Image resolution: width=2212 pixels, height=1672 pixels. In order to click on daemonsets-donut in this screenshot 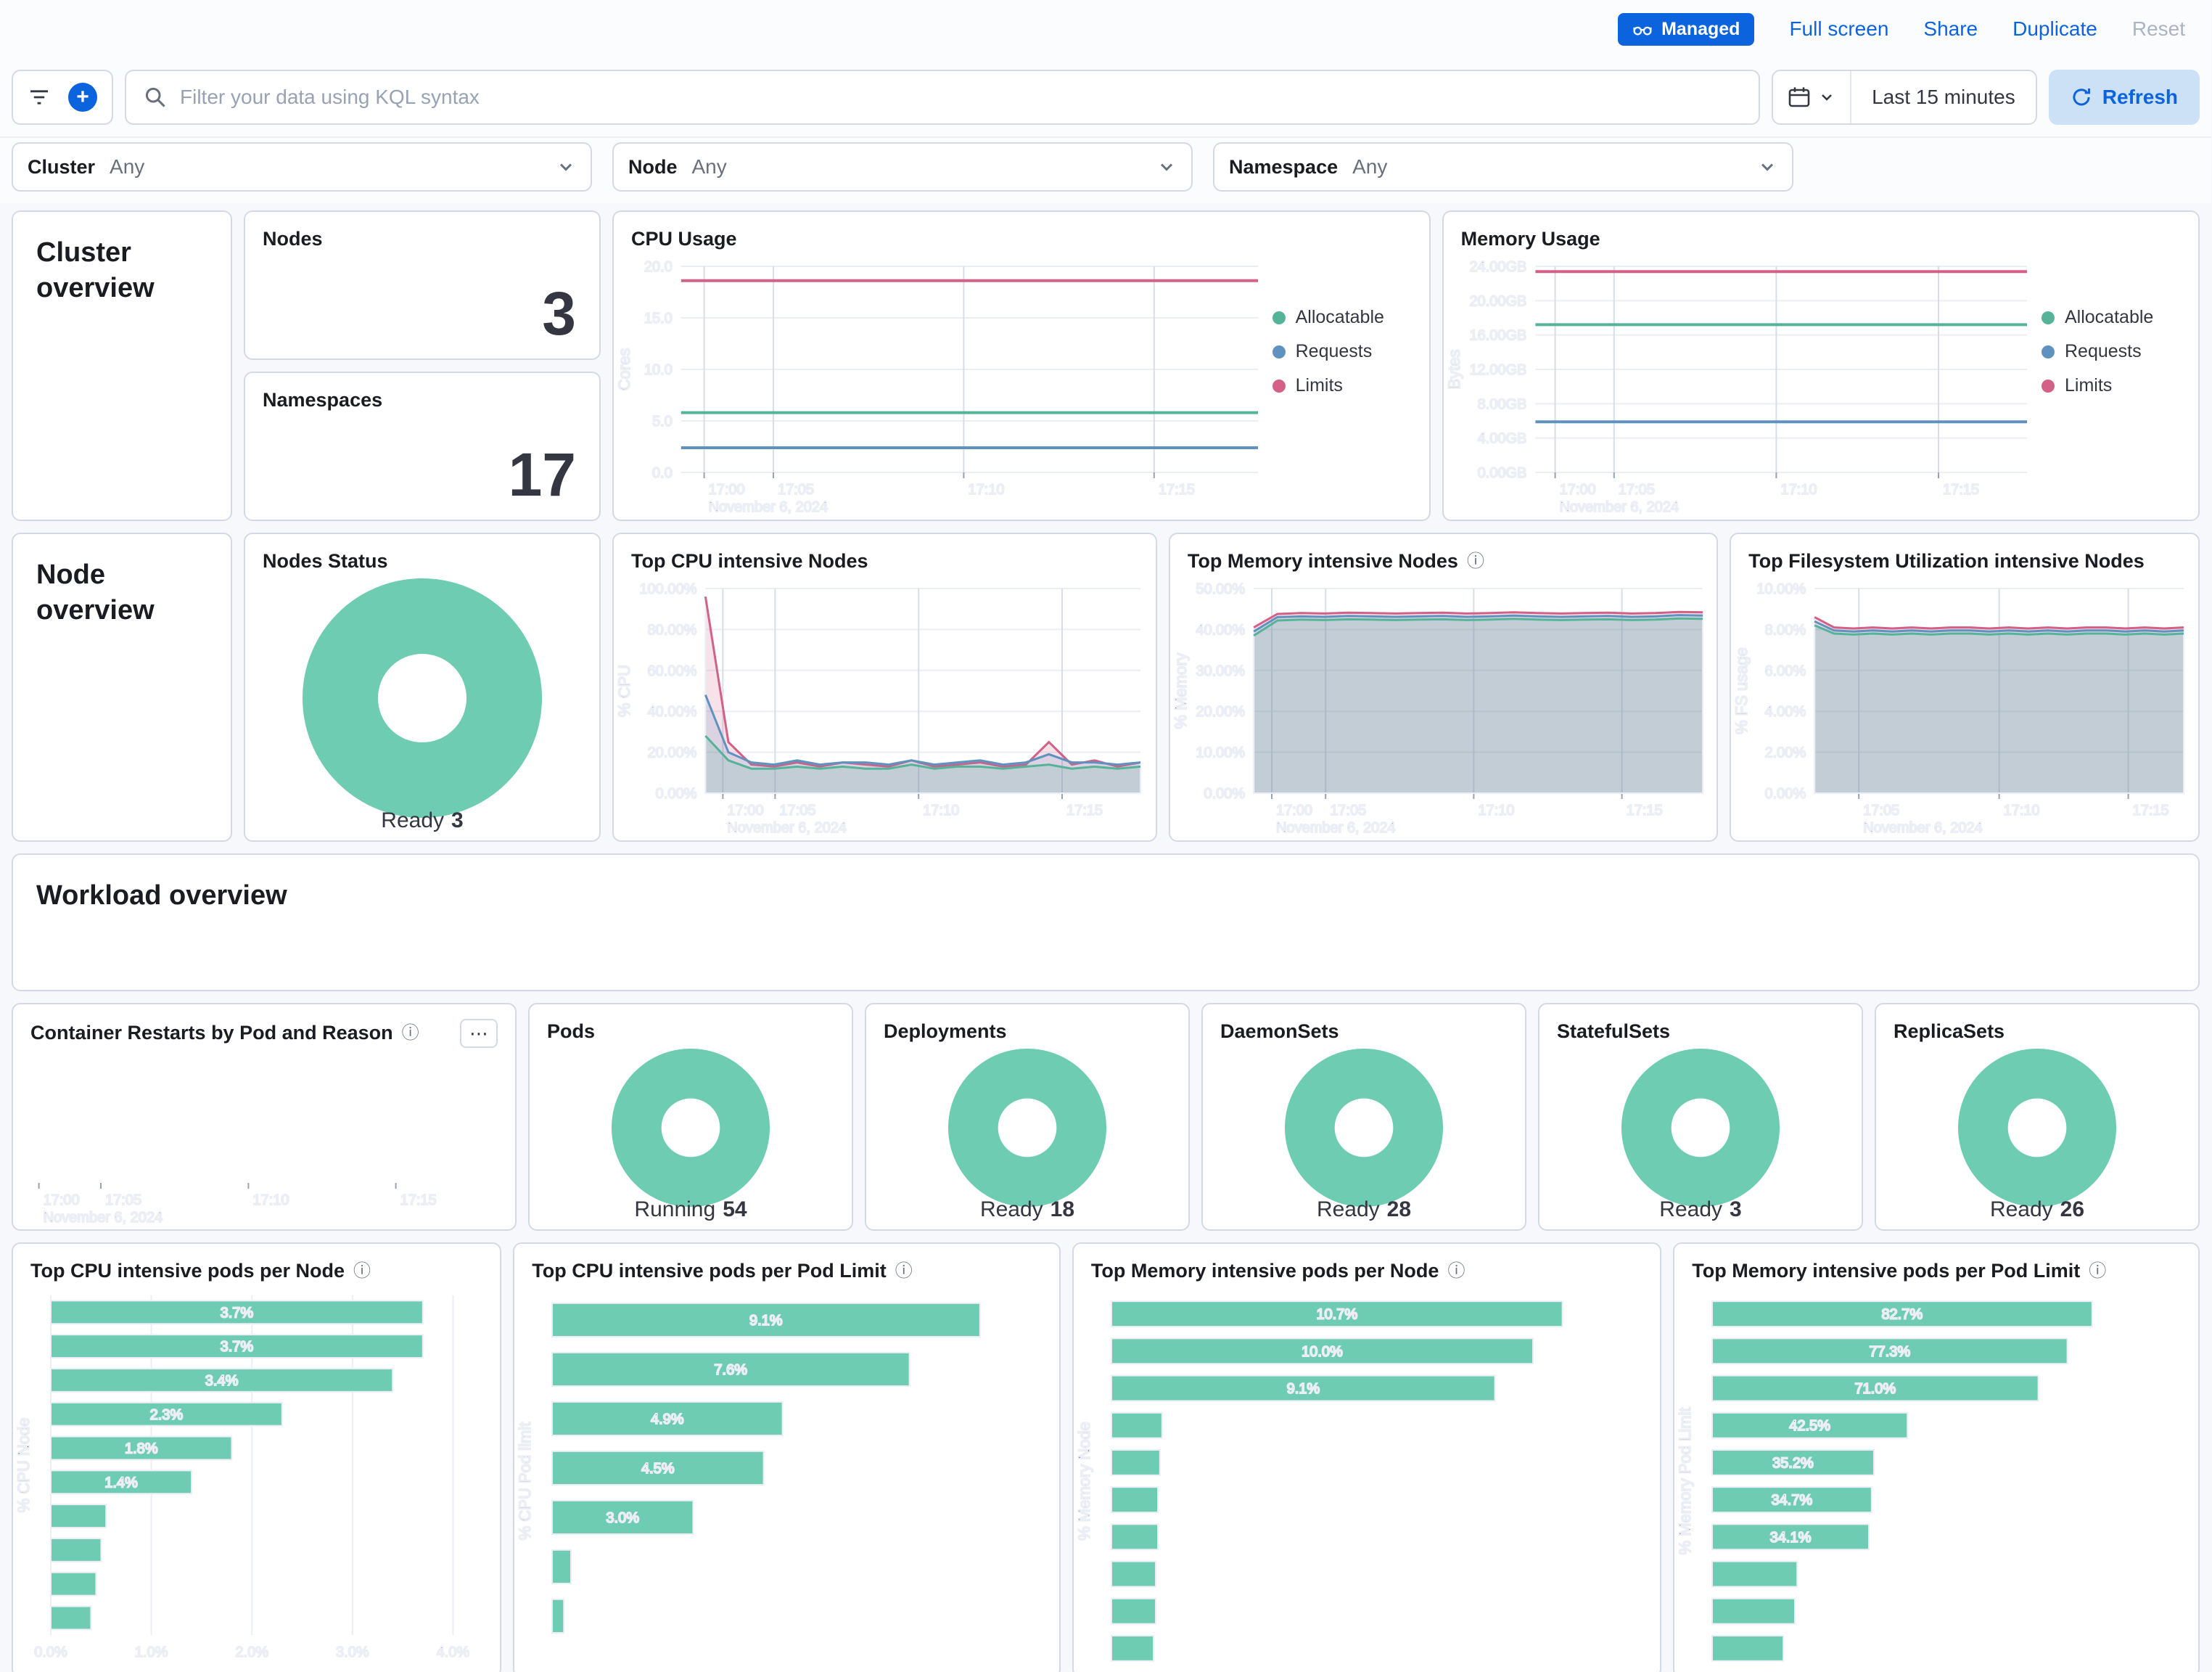, I will do `click(1364, 1138)`.